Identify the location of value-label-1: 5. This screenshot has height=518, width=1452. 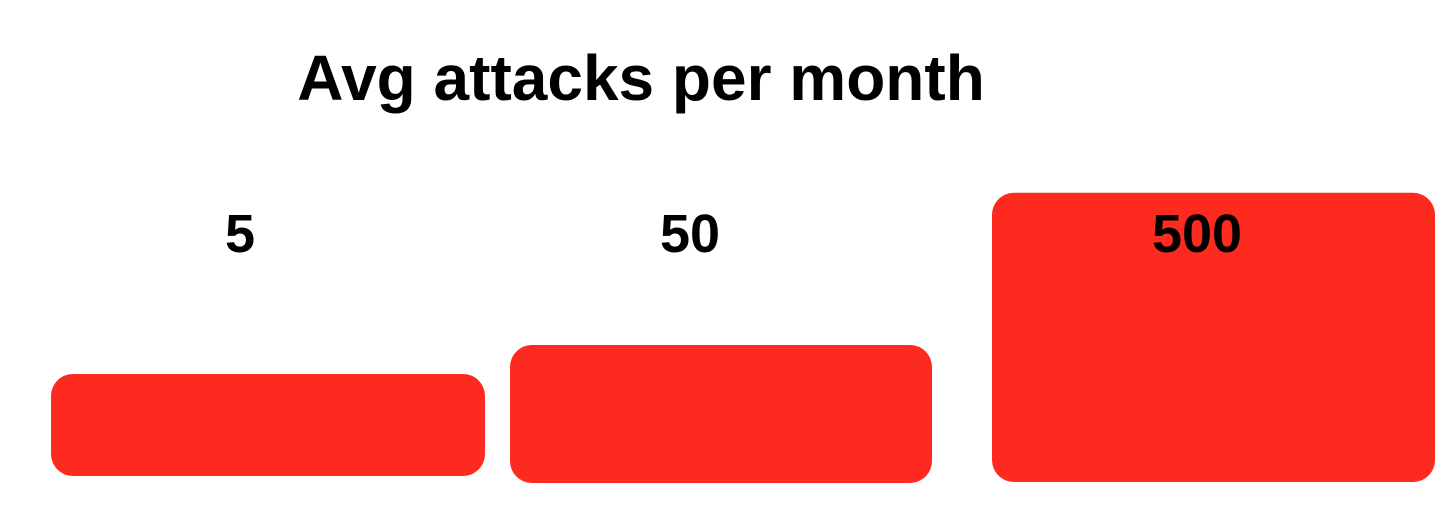
(240, 234).